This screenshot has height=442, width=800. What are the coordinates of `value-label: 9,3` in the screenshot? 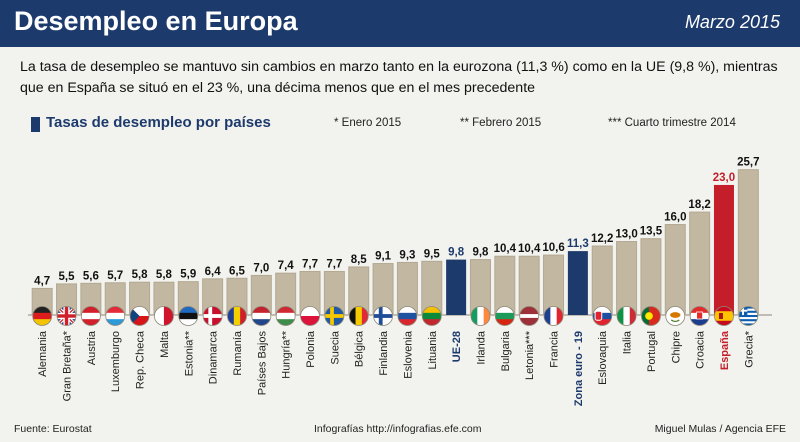 It's located at (407, 255).